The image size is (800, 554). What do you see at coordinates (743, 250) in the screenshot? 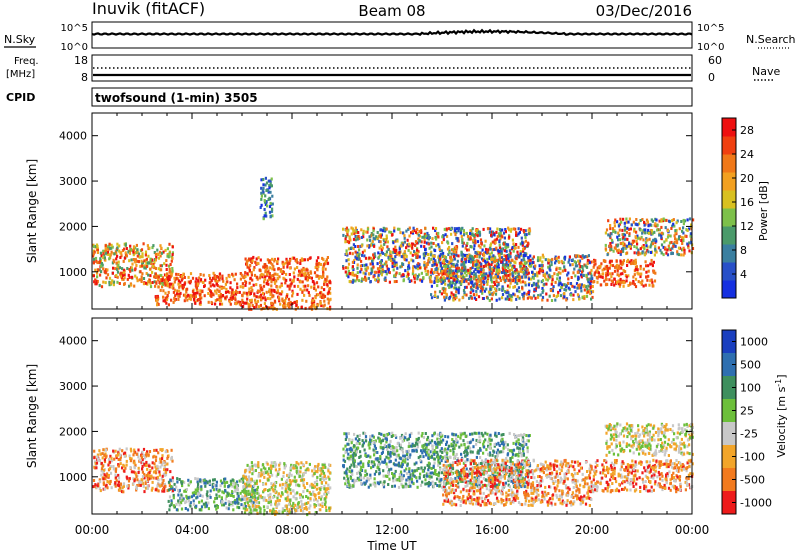
I see `colorbar-tick-label: 8` at bounding box center [743, 250].